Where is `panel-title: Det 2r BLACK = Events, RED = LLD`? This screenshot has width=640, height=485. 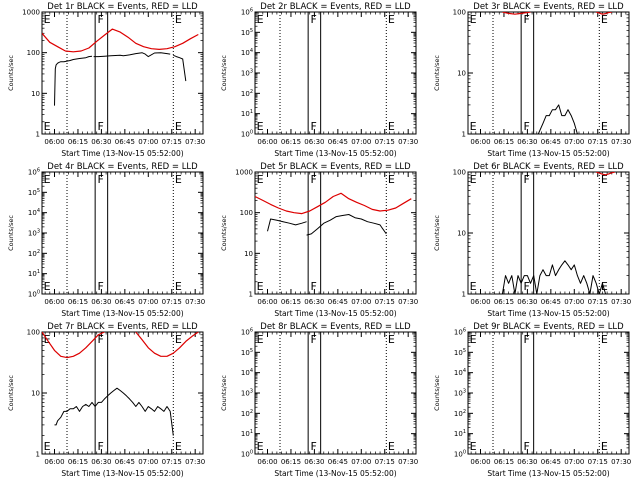
panel-title: Det 2r BLACK = Events, RED = LLD is located at coordinates (335, 7).